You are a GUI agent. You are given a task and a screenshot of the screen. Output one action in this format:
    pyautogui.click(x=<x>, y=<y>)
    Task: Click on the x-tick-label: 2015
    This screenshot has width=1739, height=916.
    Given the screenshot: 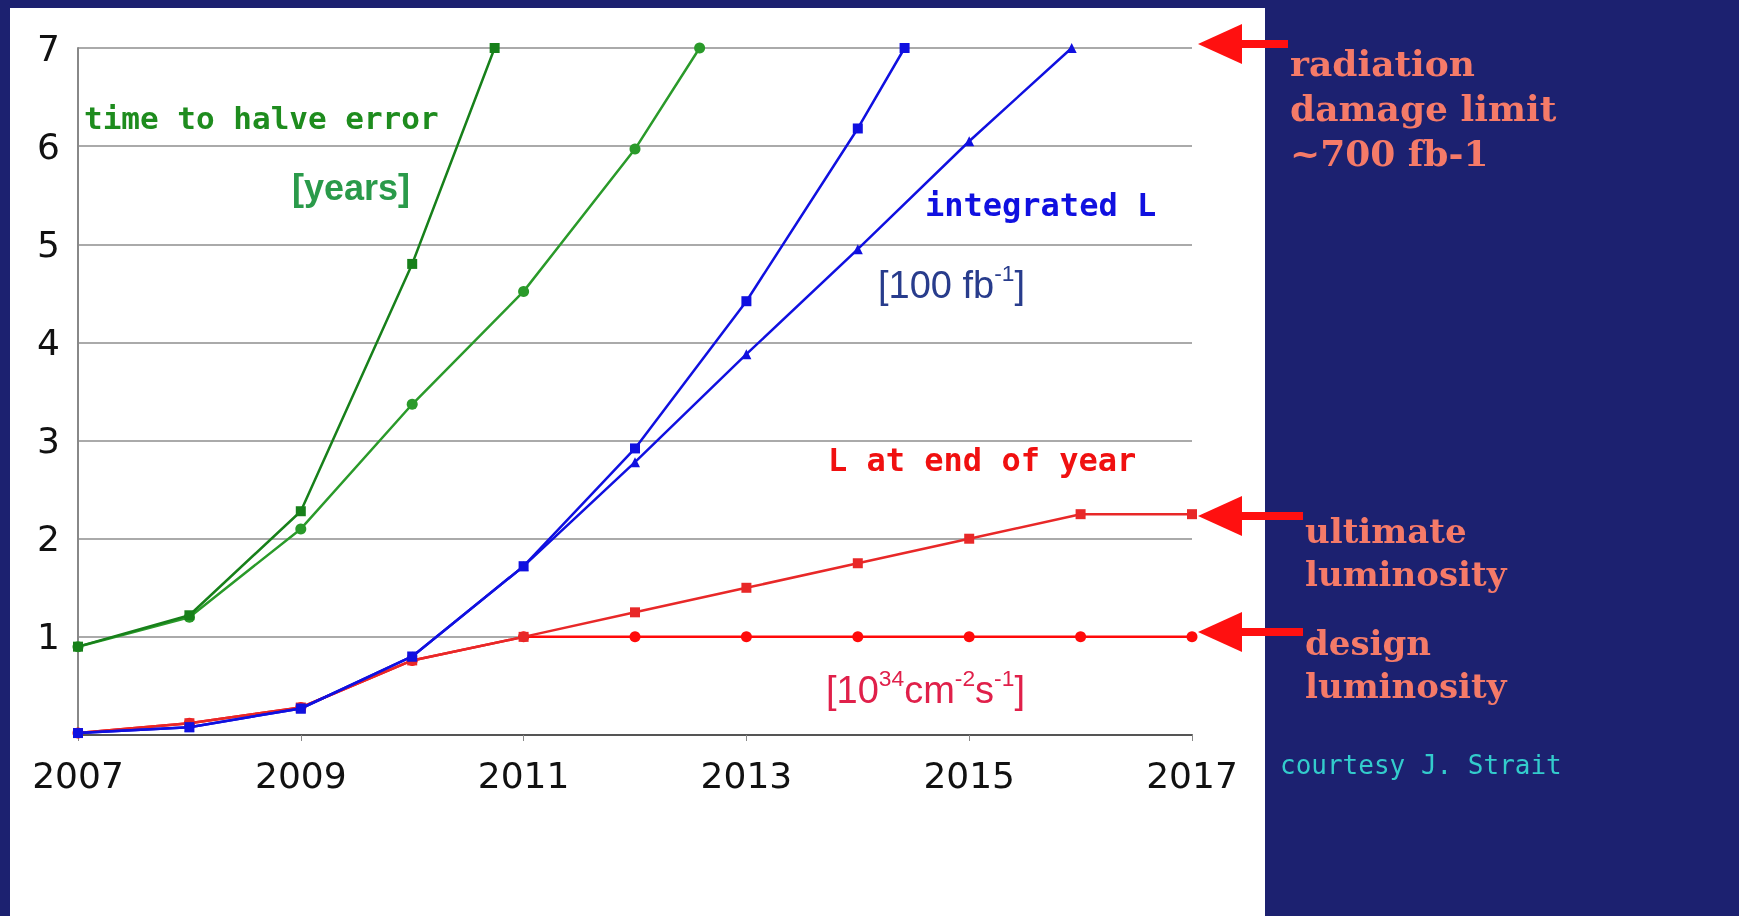 What is the action you would take?
    pyautogui.click(x=969, y=775)
    